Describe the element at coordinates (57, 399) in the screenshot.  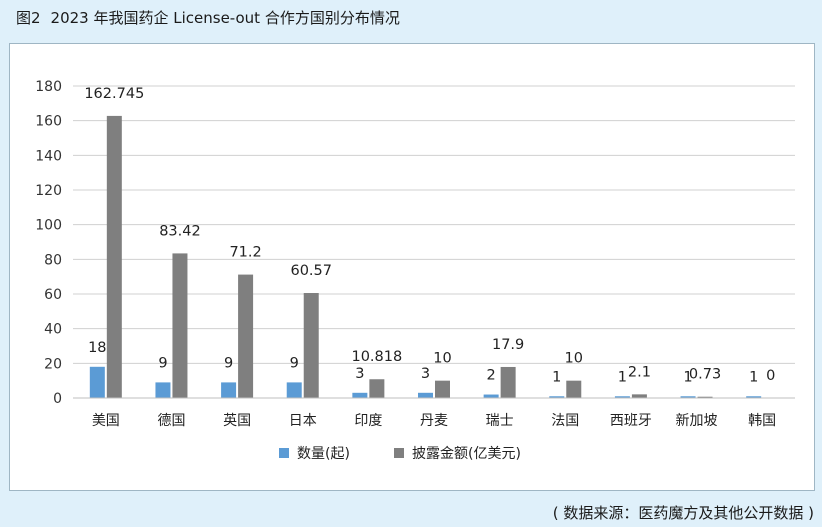
I see `y-tick-label: 0` at that location.